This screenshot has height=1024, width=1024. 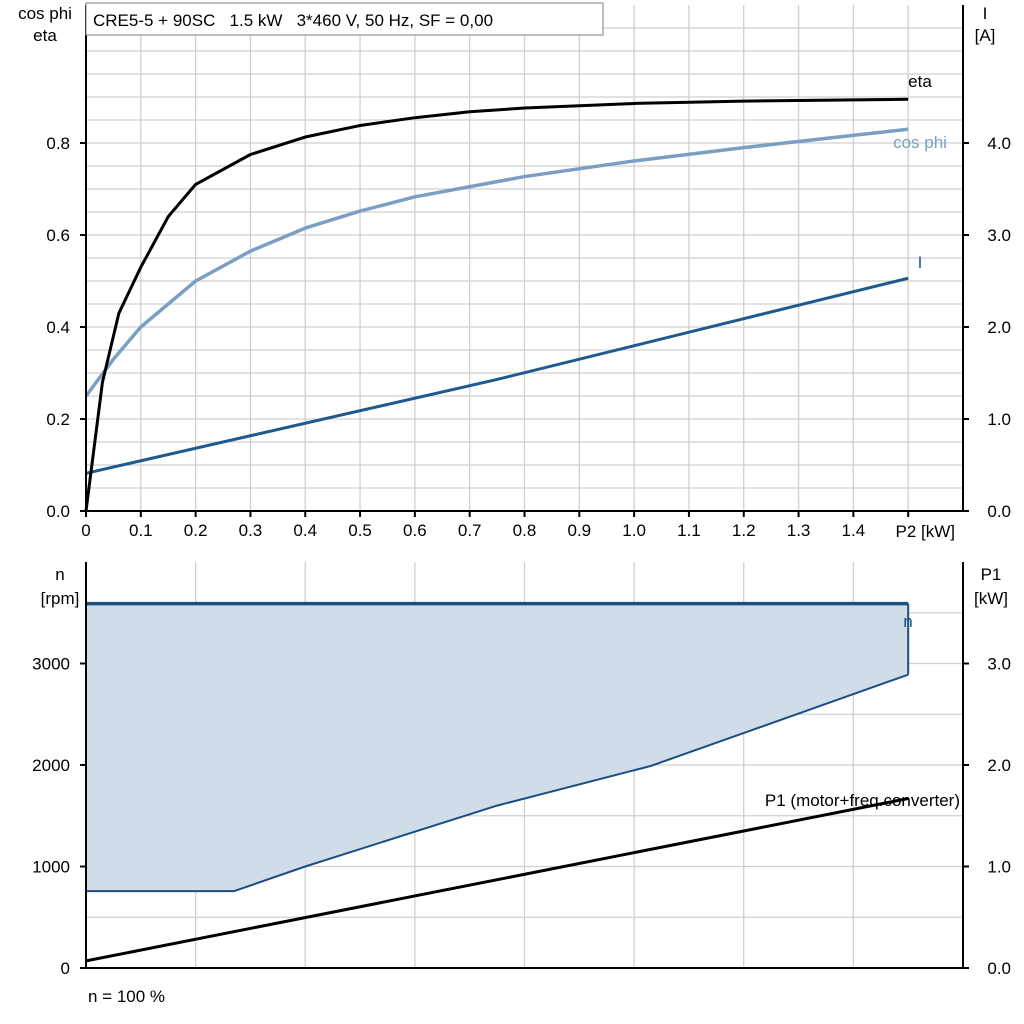 I want to click on x-tick-label: 0, so click(x=85, y=530).